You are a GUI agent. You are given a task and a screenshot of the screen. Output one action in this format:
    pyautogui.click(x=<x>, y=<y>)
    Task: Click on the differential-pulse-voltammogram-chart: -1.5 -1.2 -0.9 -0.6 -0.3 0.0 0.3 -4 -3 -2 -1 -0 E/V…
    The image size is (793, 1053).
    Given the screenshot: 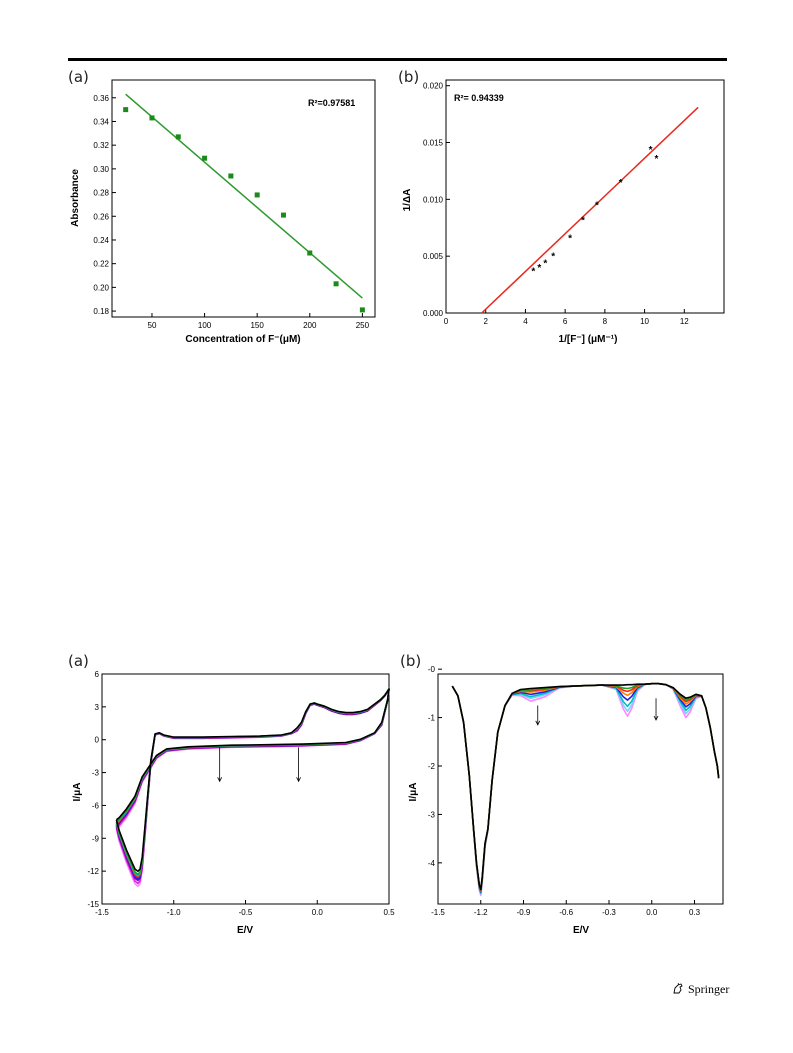 What is the action you would take?
    pyautogui.click(x=566, y=800)
    